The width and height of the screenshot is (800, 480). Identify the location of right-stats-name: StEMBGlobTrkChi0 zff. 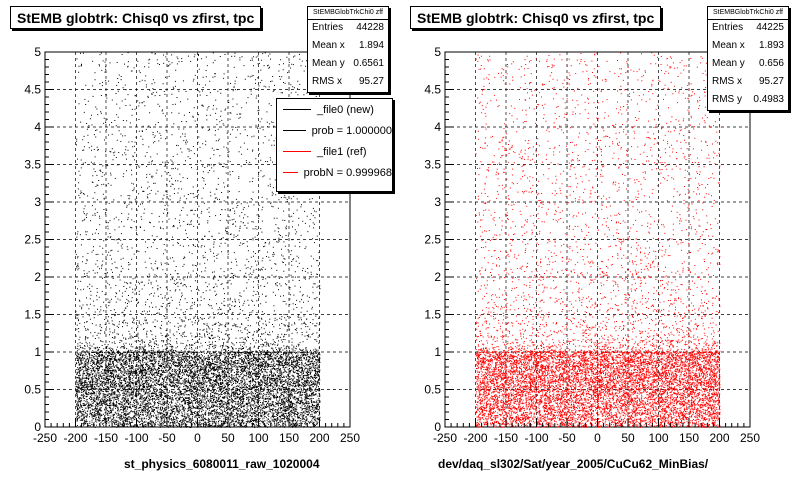
(748, 13).